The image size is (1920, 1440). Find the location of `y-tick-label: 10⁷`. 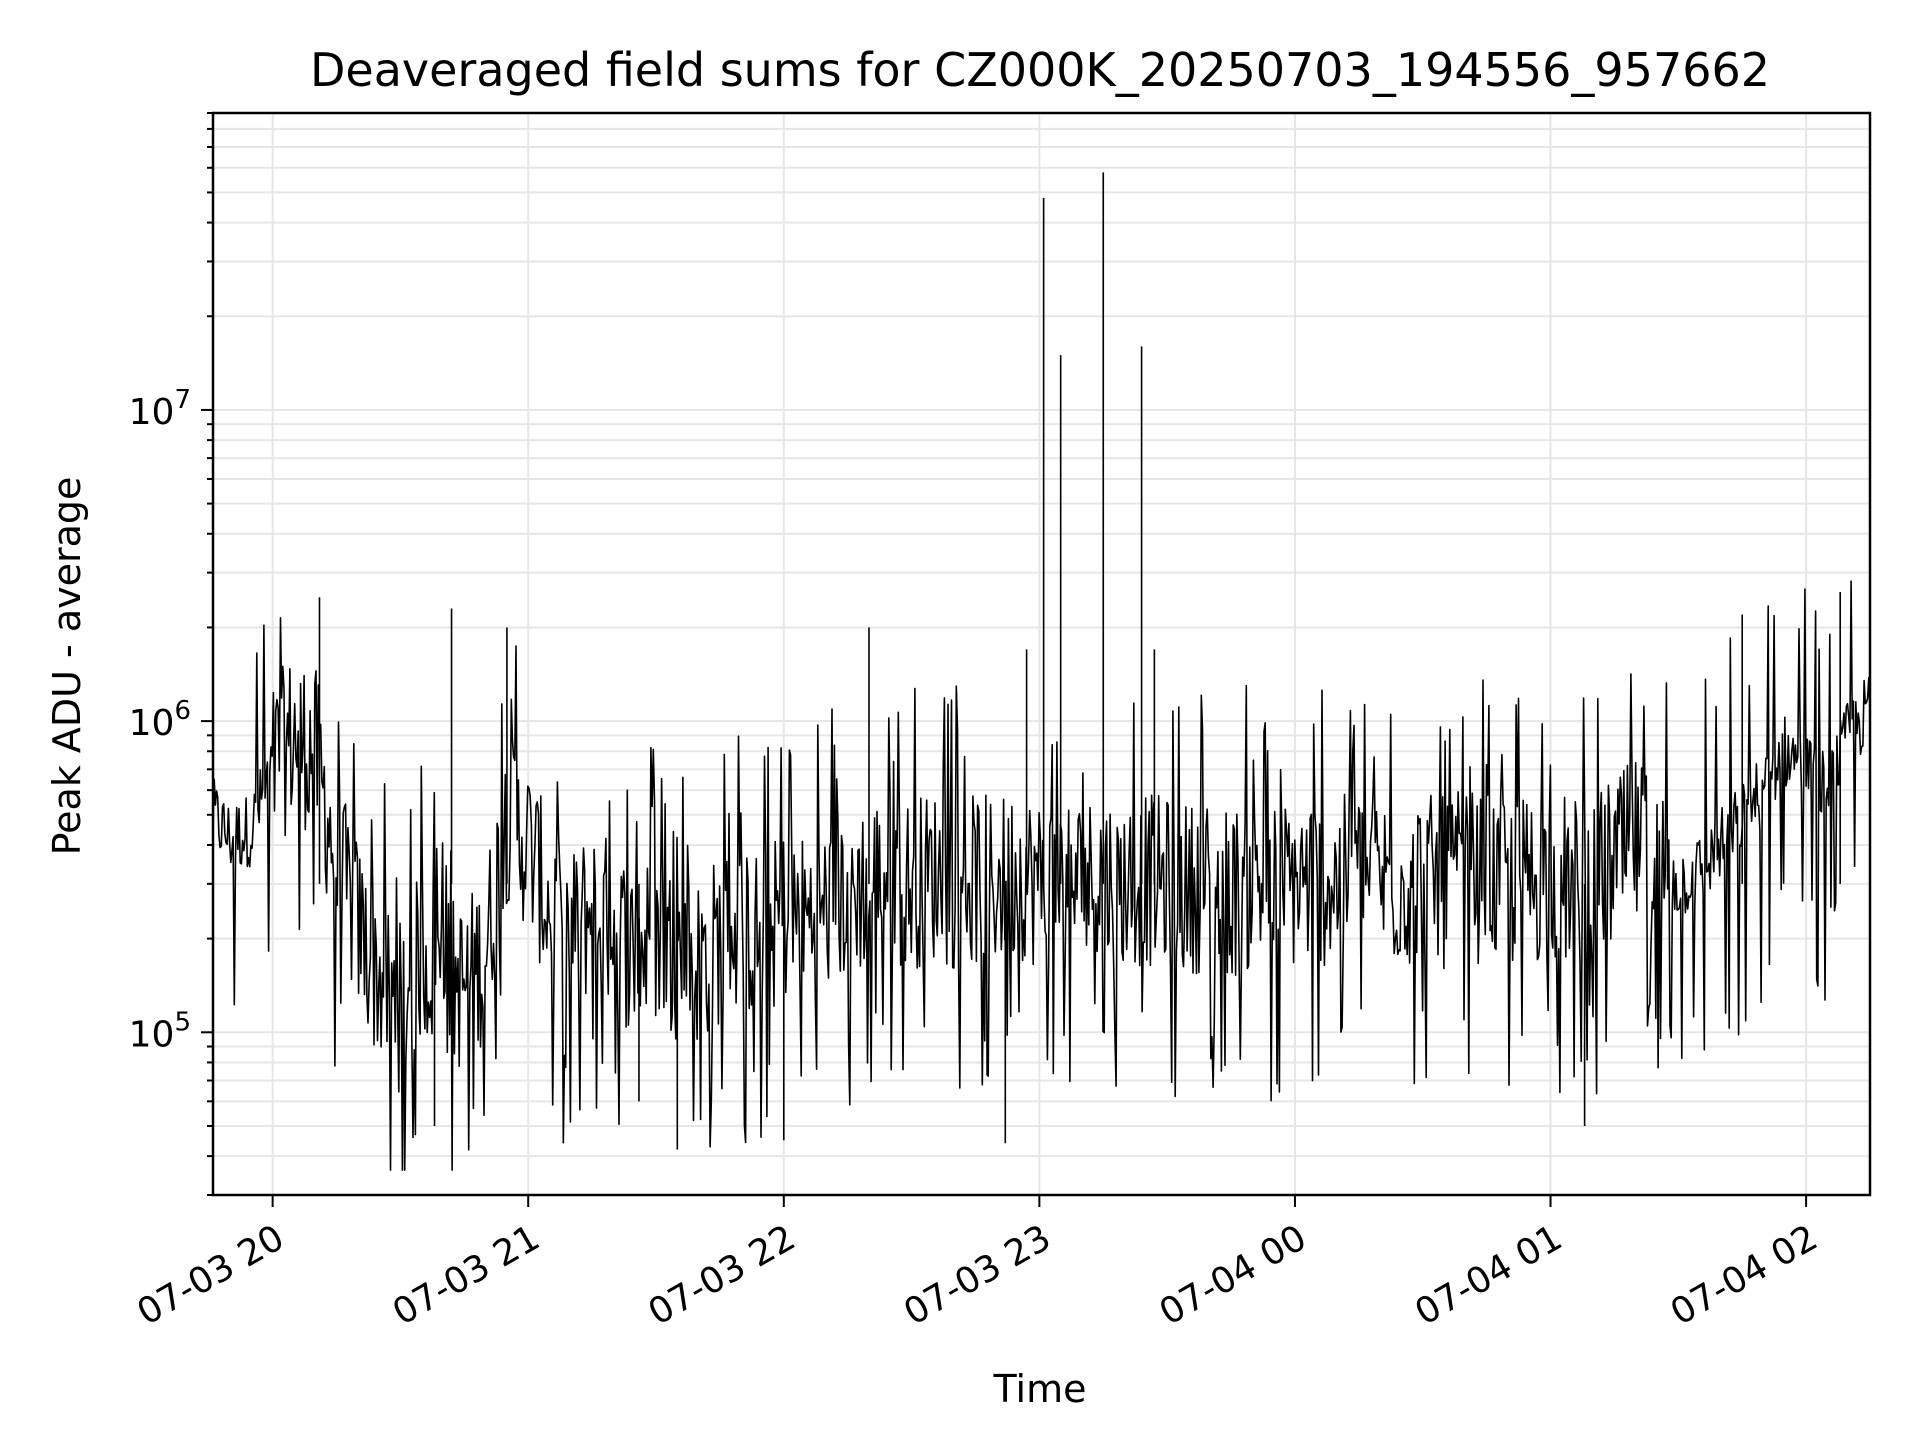

y-tick-label: 10⁷ is located at coordinates (160, 409).